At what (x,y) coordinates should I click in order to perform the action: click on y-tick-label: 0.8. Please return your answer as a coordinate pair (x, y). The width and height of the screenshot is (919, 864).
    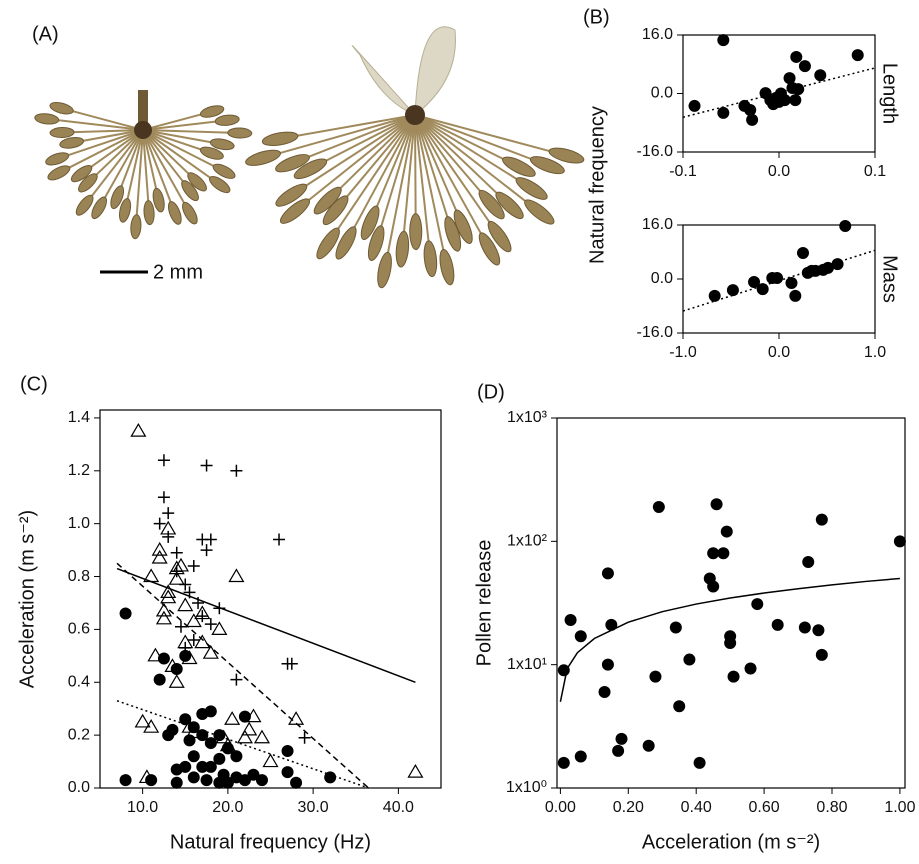
    Looking at the image, I should click on (79, 576).